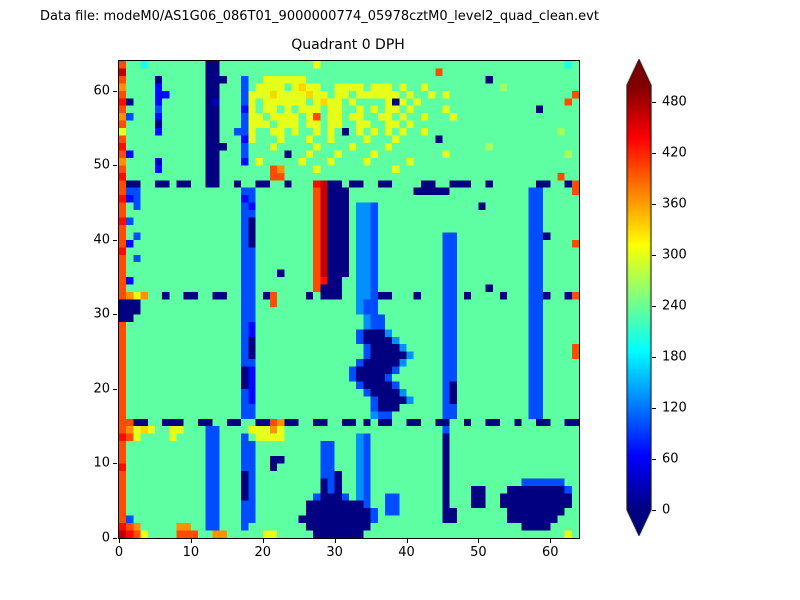  Describe the element at coordinates (101, 240) in the screenshot. I see `y-tick-label: 40` at that location.